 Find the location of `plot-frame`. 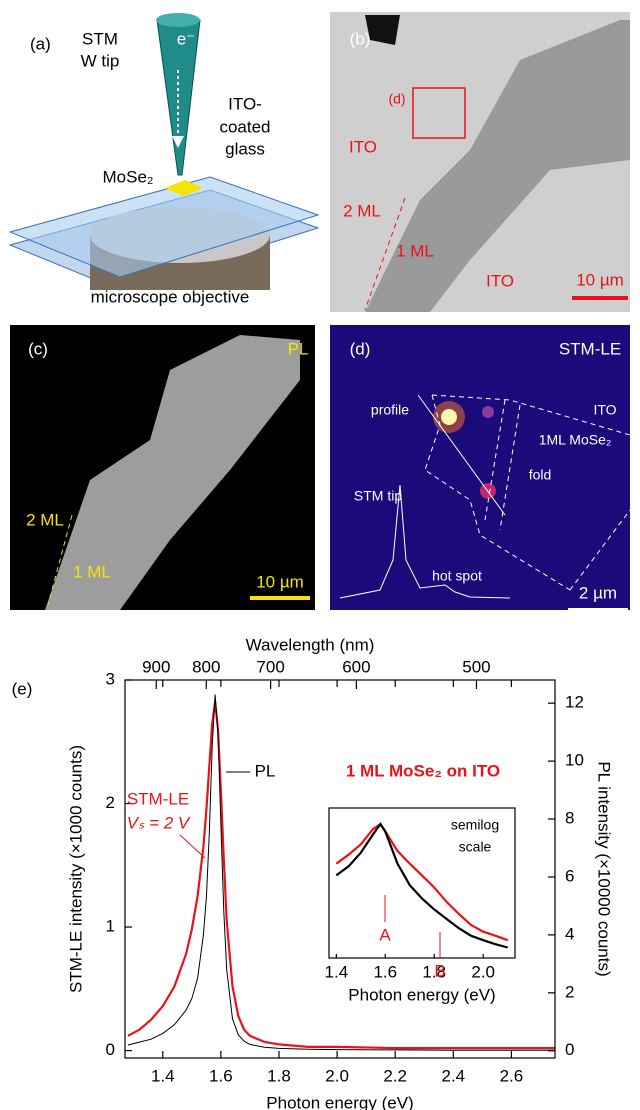

plot-frame is located at coordinates (422, 883).